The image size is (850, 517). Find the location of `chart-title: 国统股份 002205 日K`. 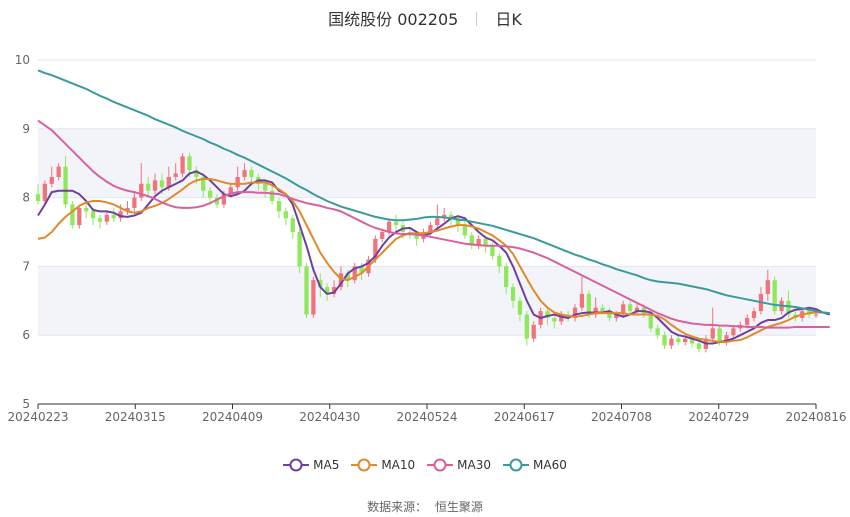

chart-title: 国统股份 002205 日K is located at coordinates (425, 18).